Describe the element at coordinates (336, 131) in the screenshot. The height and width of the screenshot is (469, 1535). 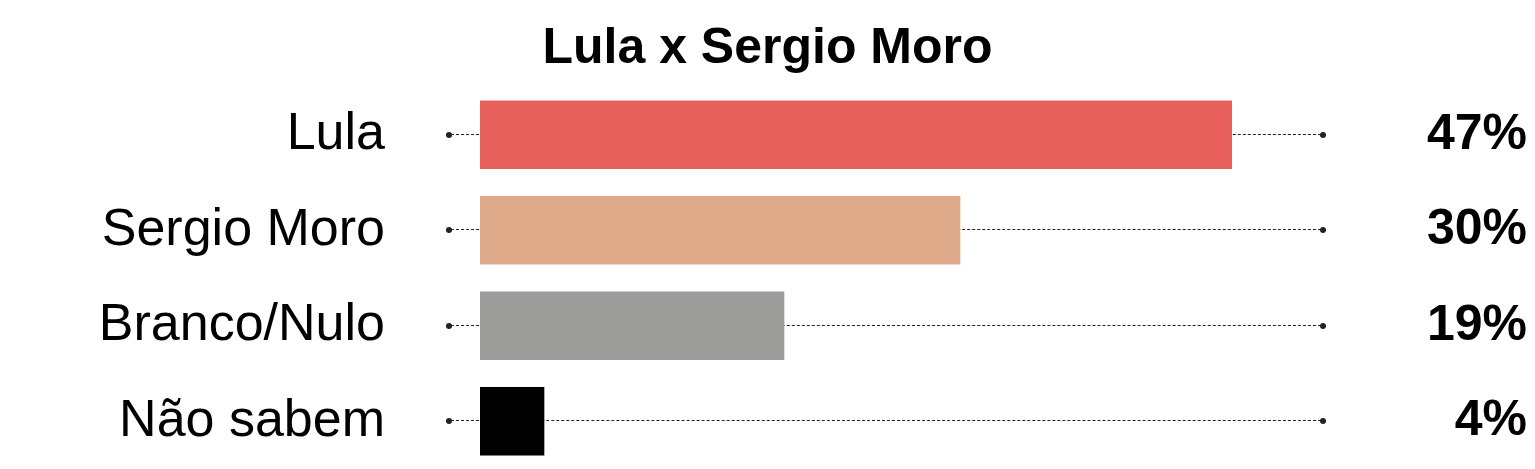
I see `y-tick-label: Lula` at that location.